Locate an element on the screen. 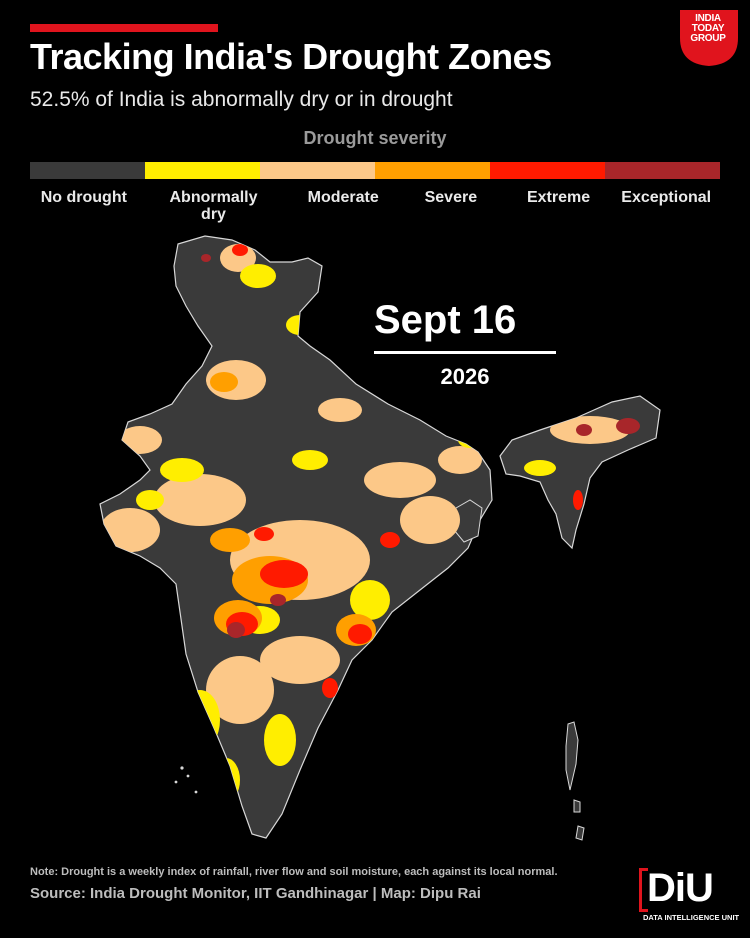  india-today-group-logo: INDIA TODAY GROUP is located at coordinates (709, 38).